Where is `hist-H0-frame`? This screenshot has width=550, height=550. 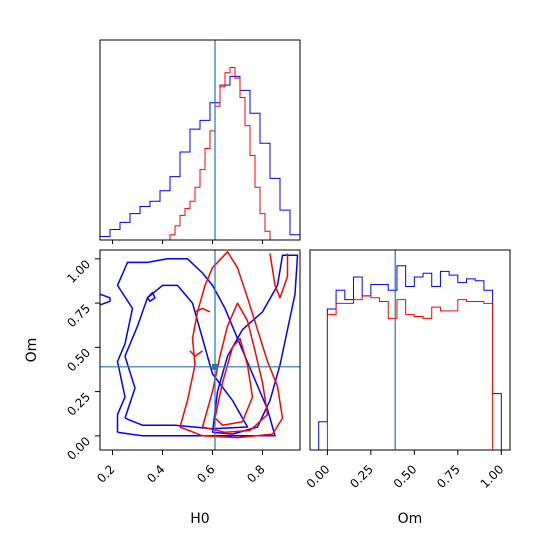
hist-H0-frame is located at coordinates (200, 140).